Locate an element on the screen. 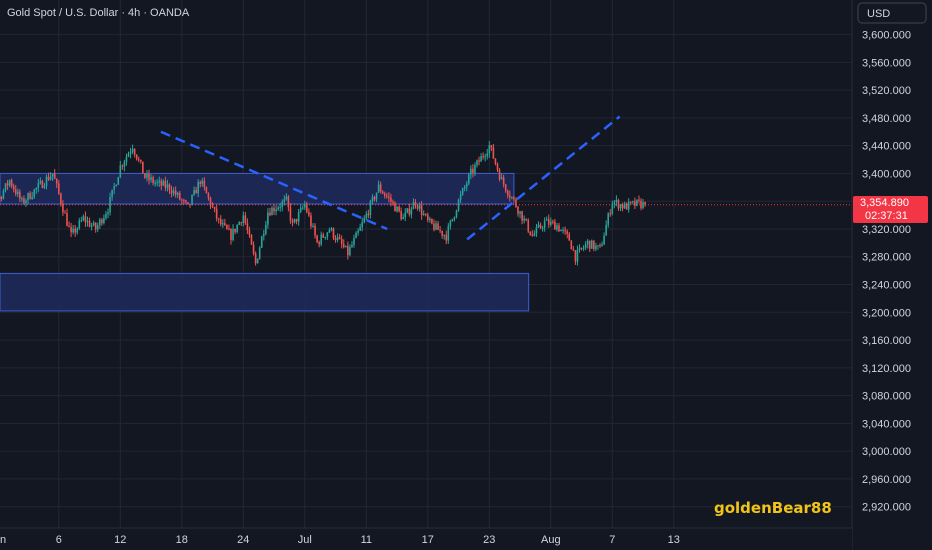 This screenshot has width=932, height=550. time-scale is located at coordinates (426, 539).